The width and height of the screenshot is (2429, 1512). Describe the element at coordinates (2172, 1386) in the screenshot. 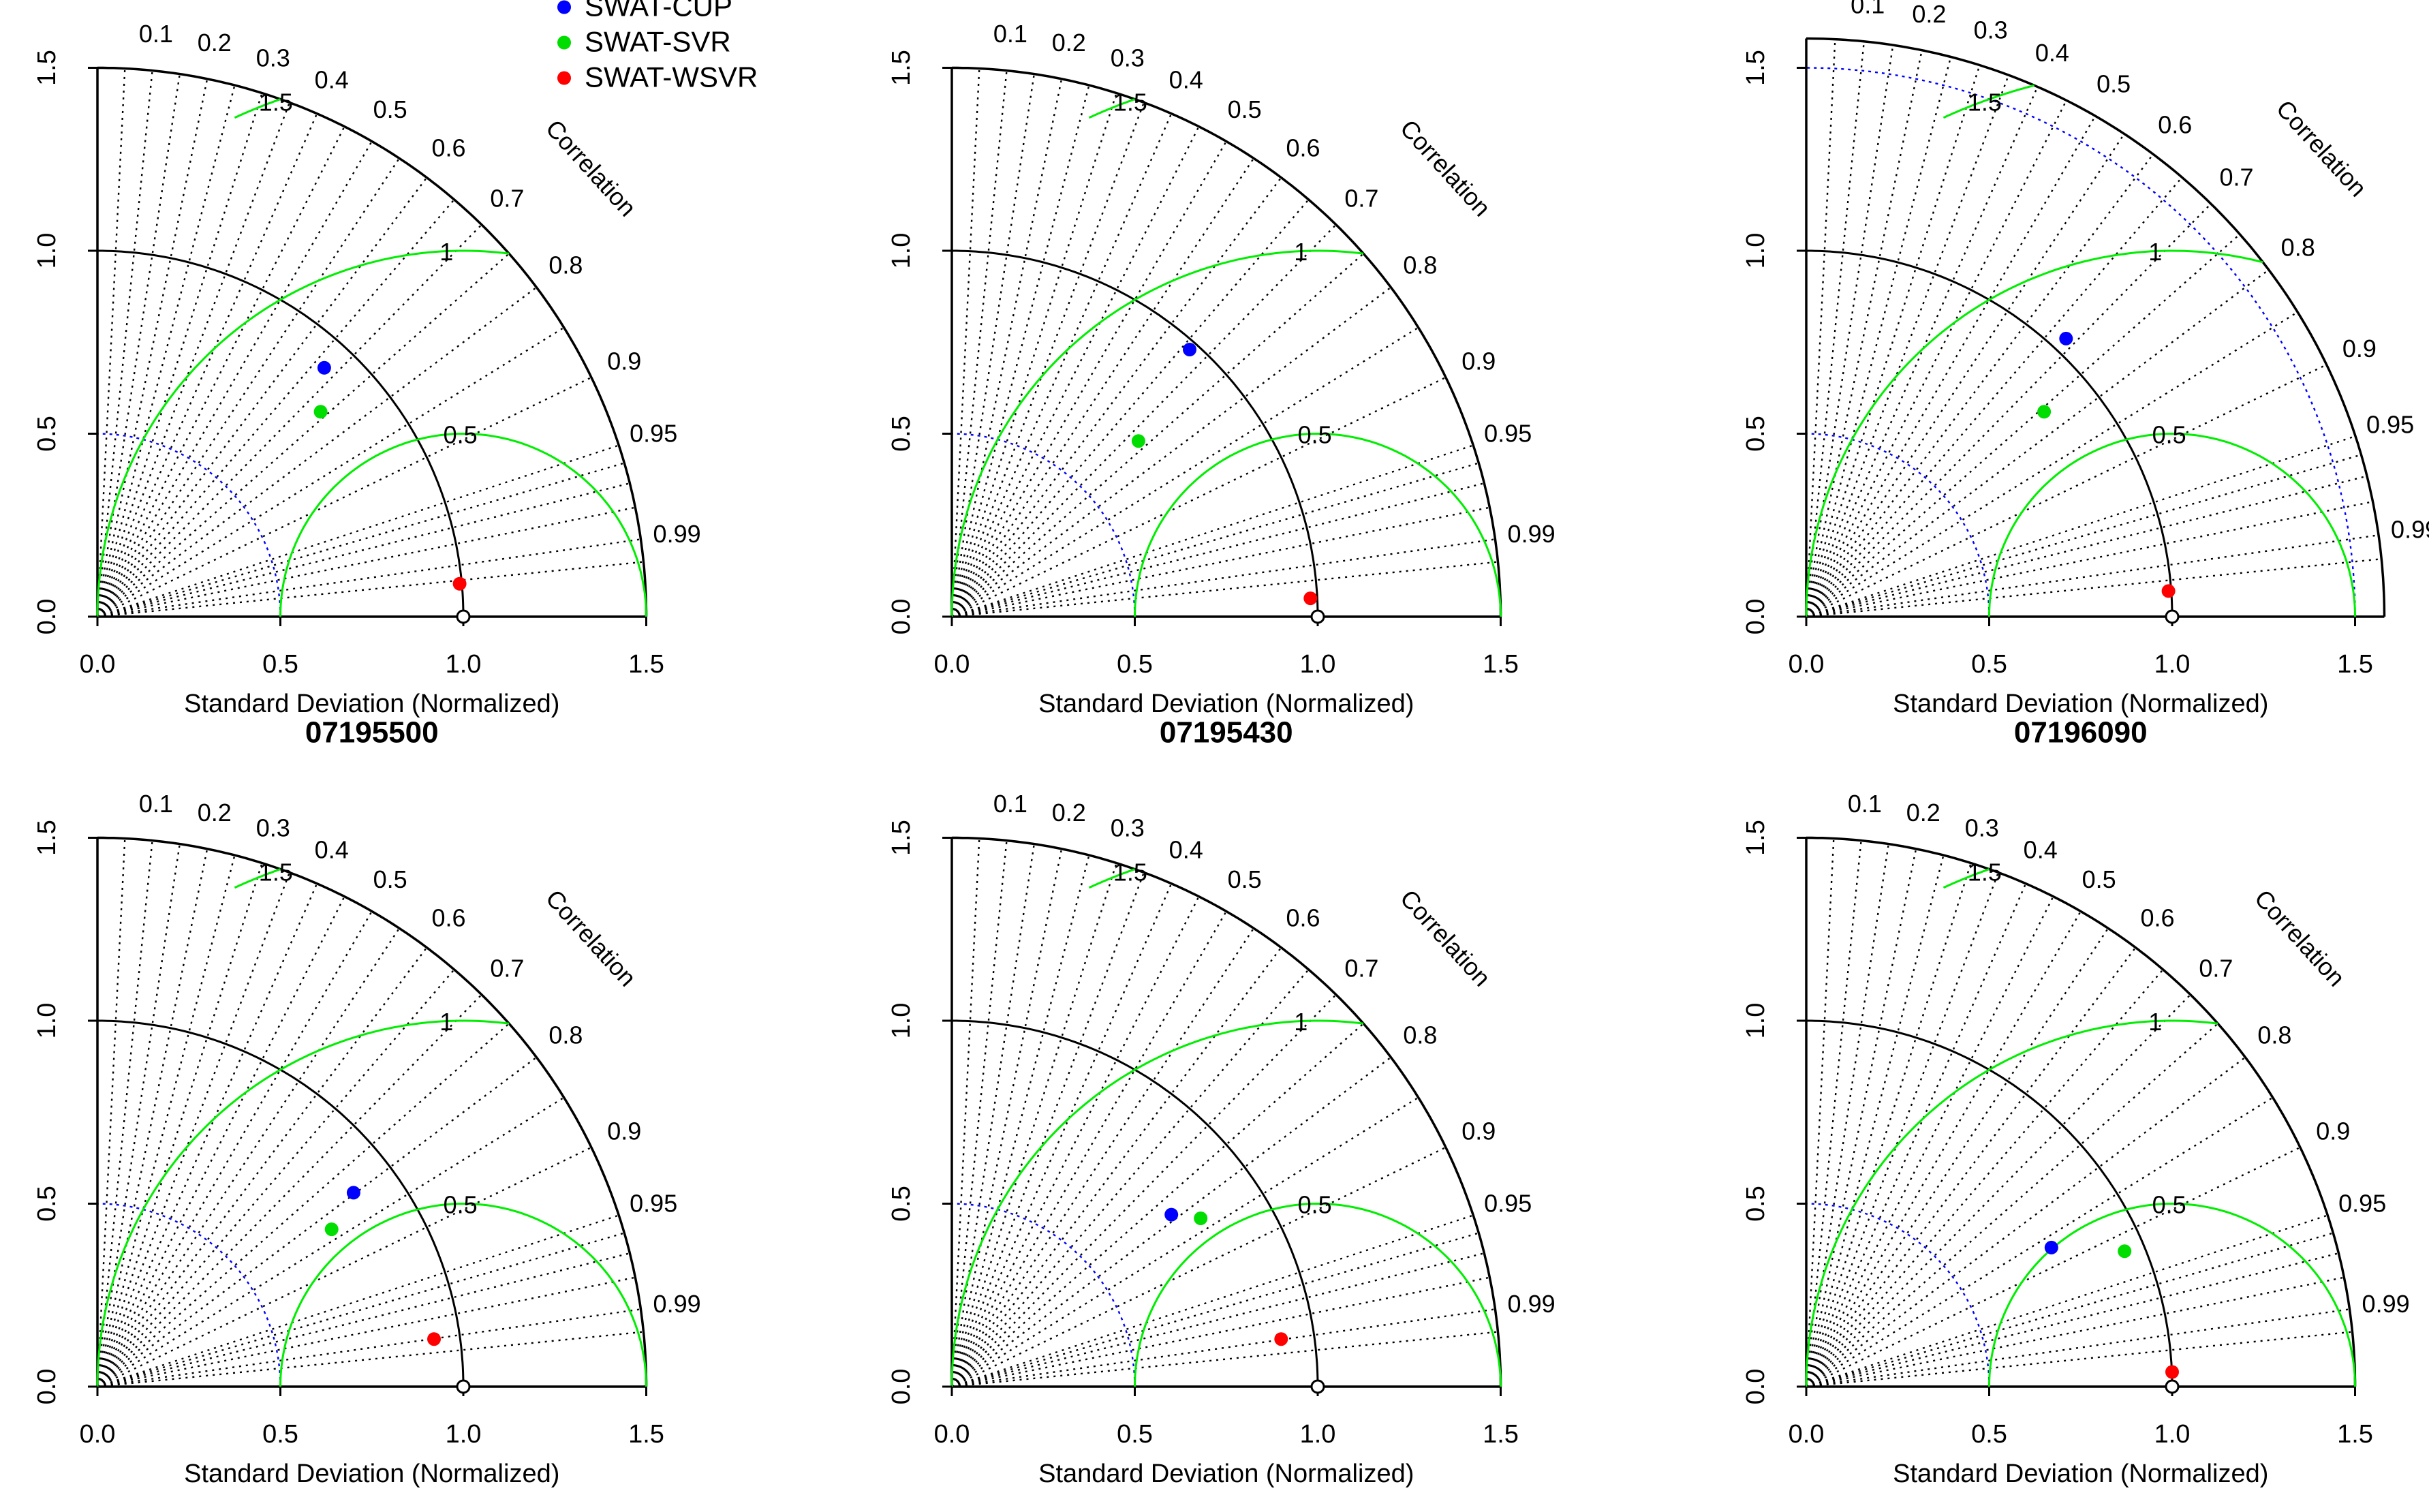

I see `observation-point` at that location.